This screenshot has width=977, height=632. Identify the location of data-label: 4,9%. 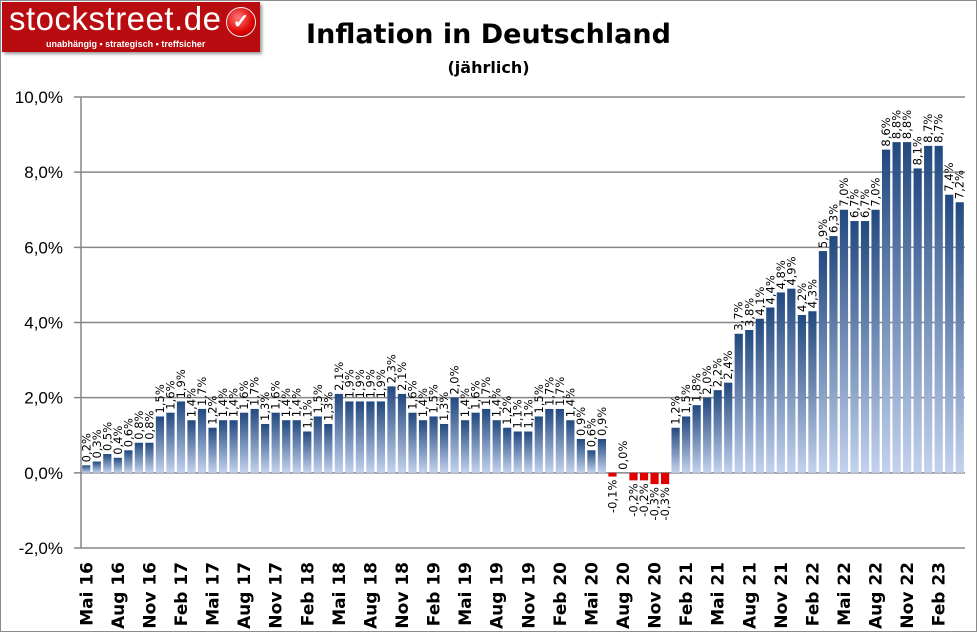
(791, 270).